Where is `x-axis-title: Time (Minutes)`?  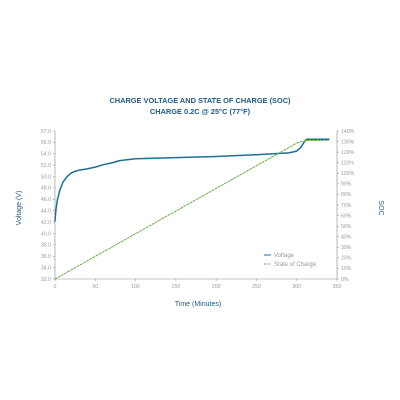 x-axis-title: Time (Minutes) is located at coordinates (198, 304).